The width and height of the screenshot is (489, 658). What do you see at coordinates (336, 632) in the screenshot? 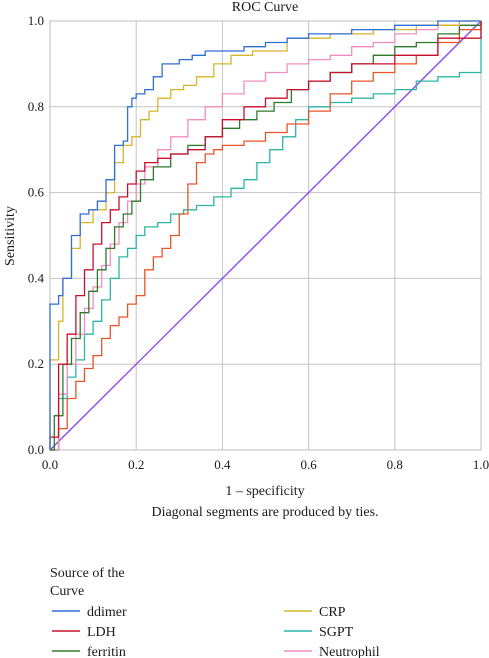
I see `legend-label-sgpt: SGPT` at bounding box center [336, 632].